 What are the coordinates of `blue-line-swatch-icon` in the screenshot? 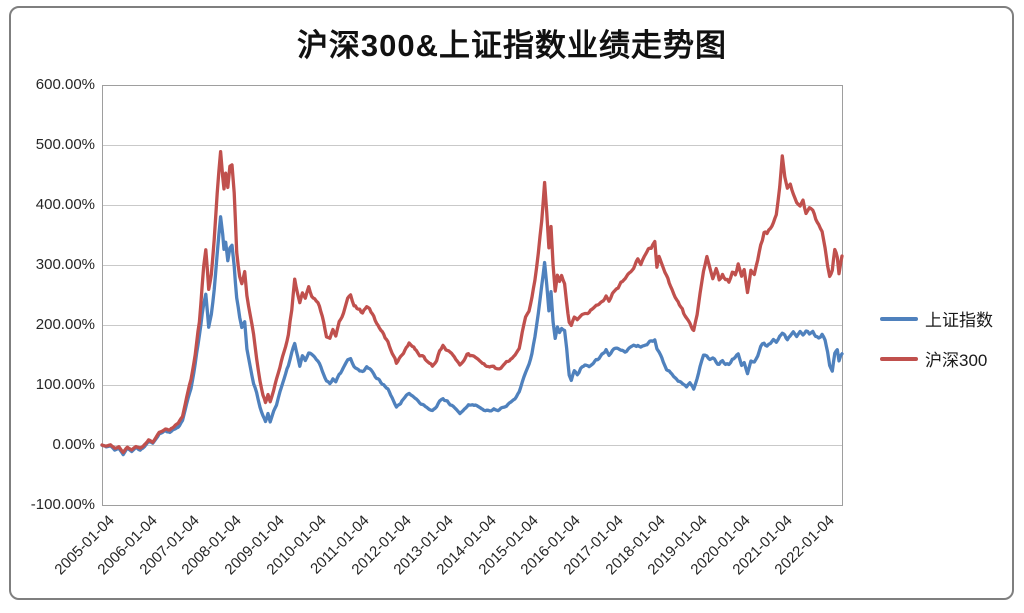 It's located at (899, 318).